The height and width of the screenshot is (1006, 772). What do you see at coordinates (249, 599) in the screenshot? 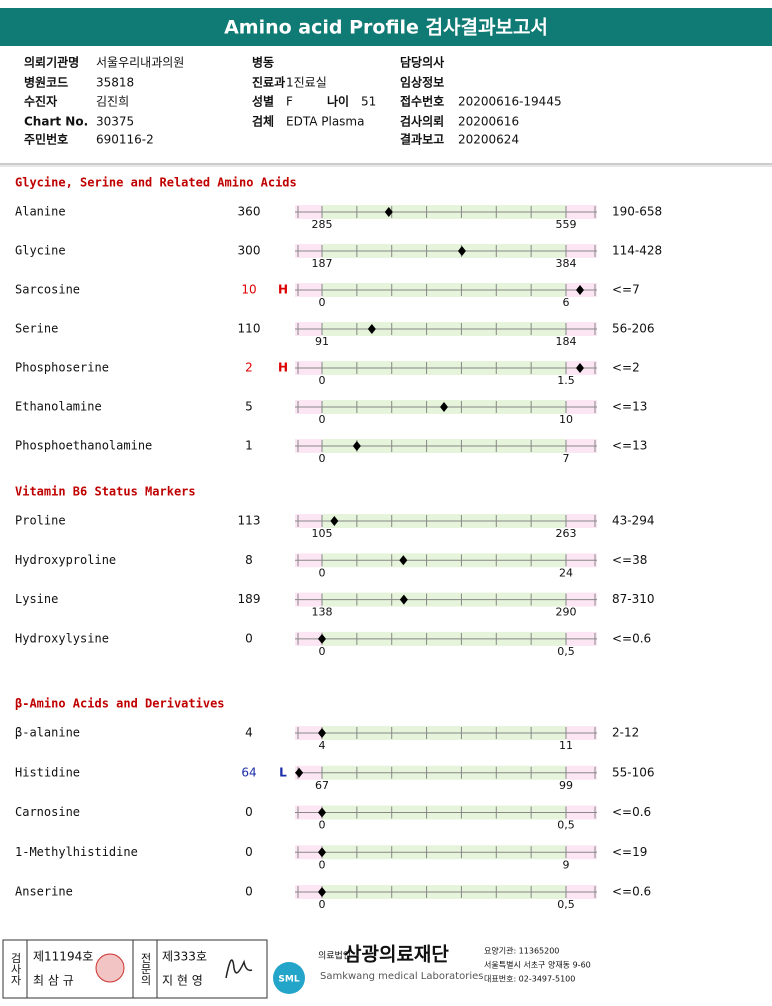
I see `result-value: 189` at bounding box center [249, 599].